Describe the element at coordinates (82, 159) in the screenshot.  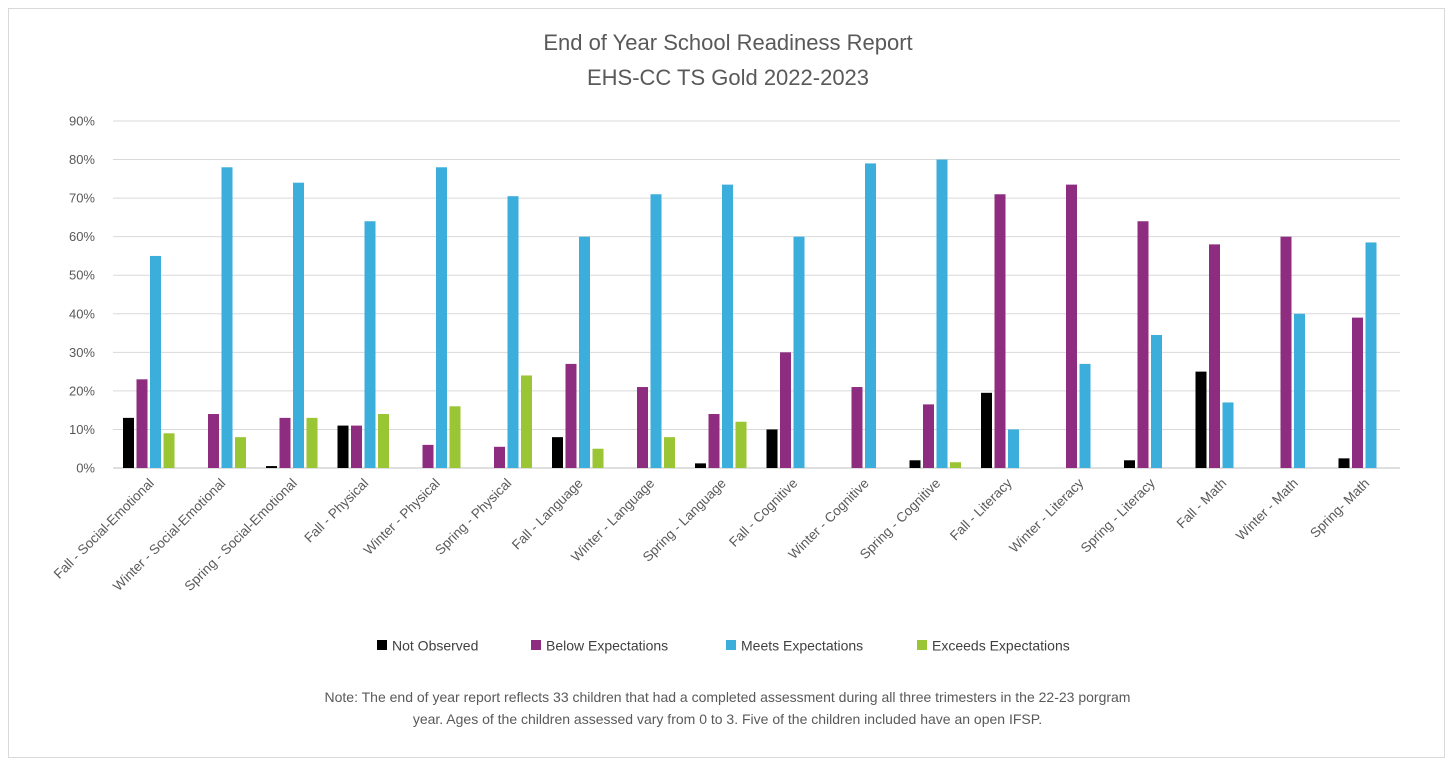
I see `y-tick-label: 80%` at that location.